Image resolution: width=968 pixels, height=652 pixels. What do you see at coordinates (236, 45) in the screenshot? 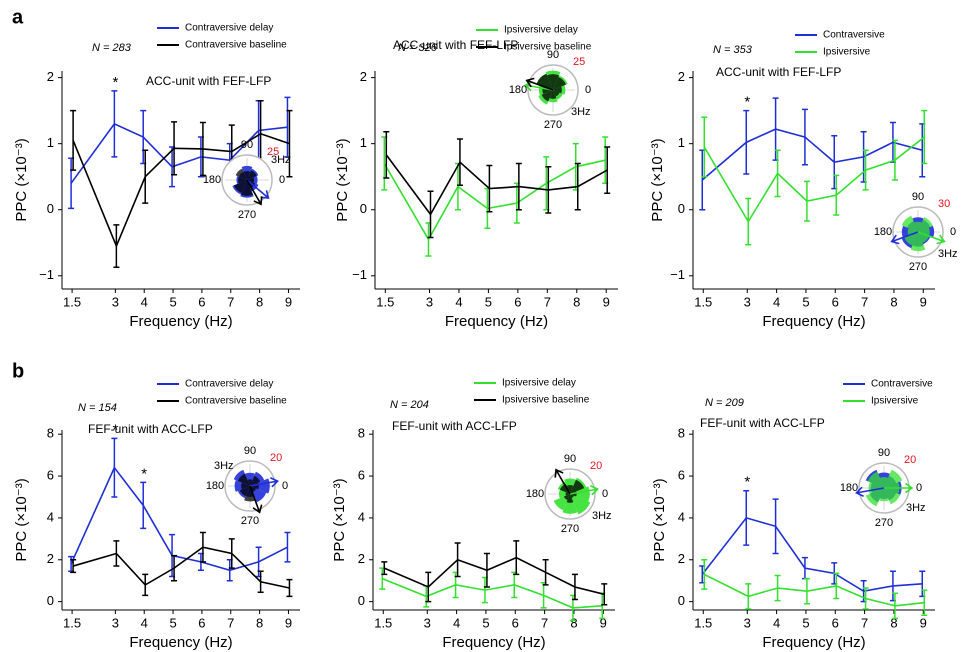
I see `legend-label: Contraversive baseline` at bounding box center [236, 45].